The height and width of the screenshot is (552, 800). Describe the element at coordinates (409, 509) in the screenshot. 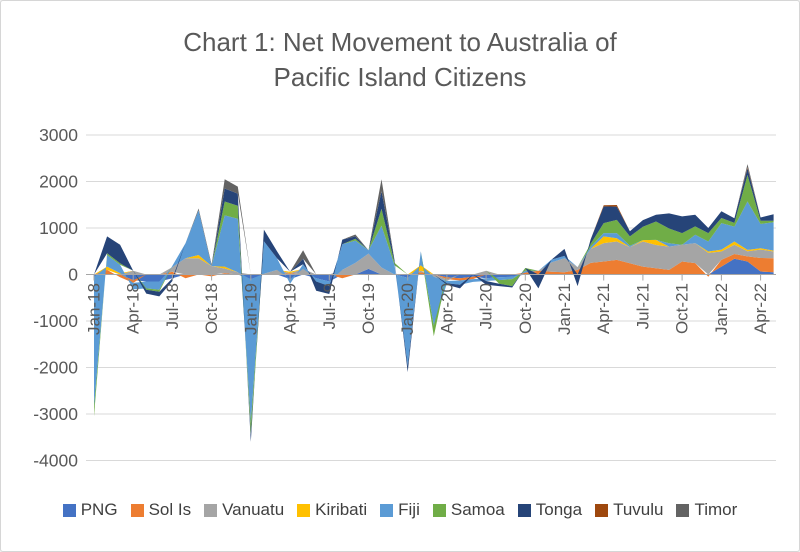

I see `legend-label-fiji: Fiji` at that location.